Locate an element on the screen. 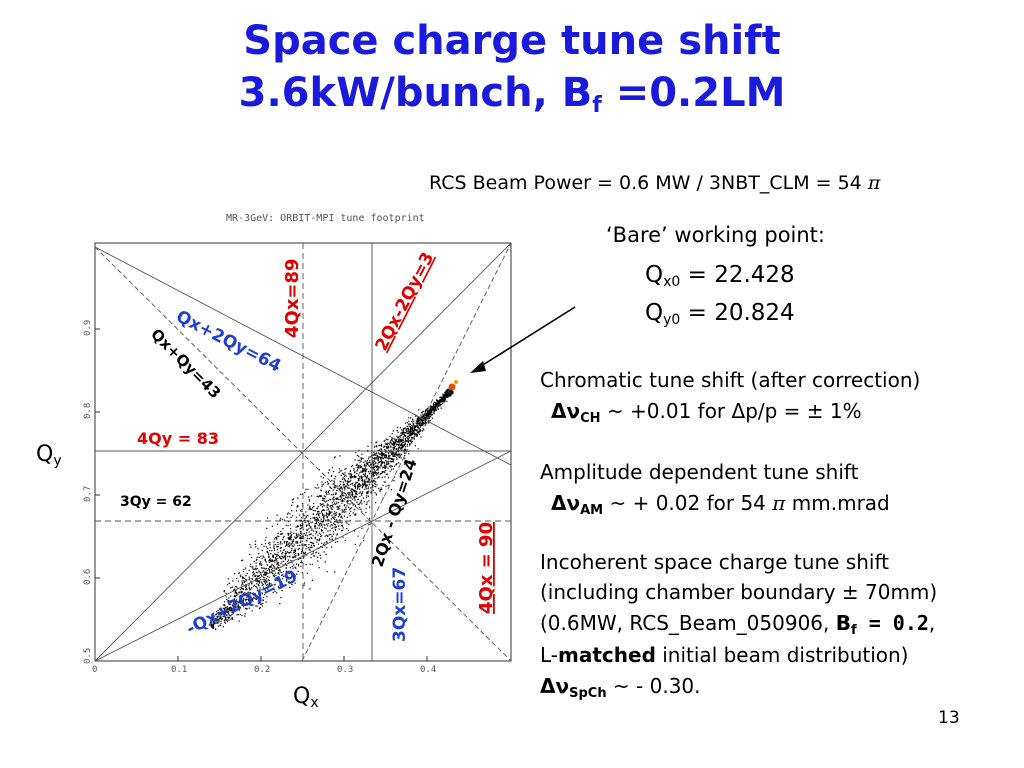 The width and height of the screenshot is (1024, 768). y-tick-3: 0.8 is located at coordinates (88, 411).